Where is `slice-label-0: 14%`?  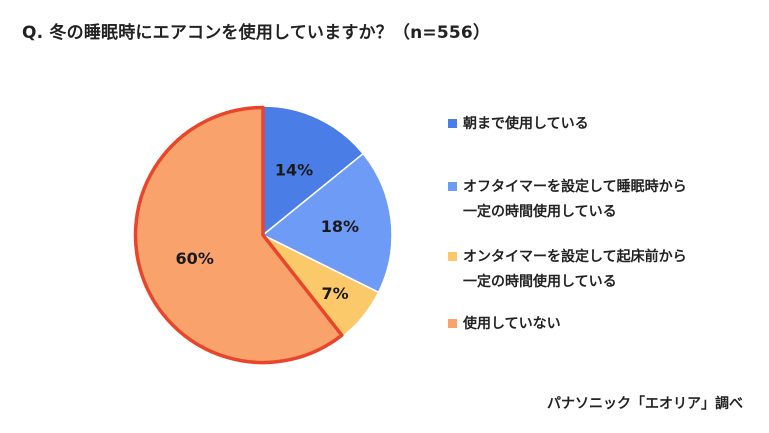
slice-label-0: 14% is located at coordinates (294, 169).